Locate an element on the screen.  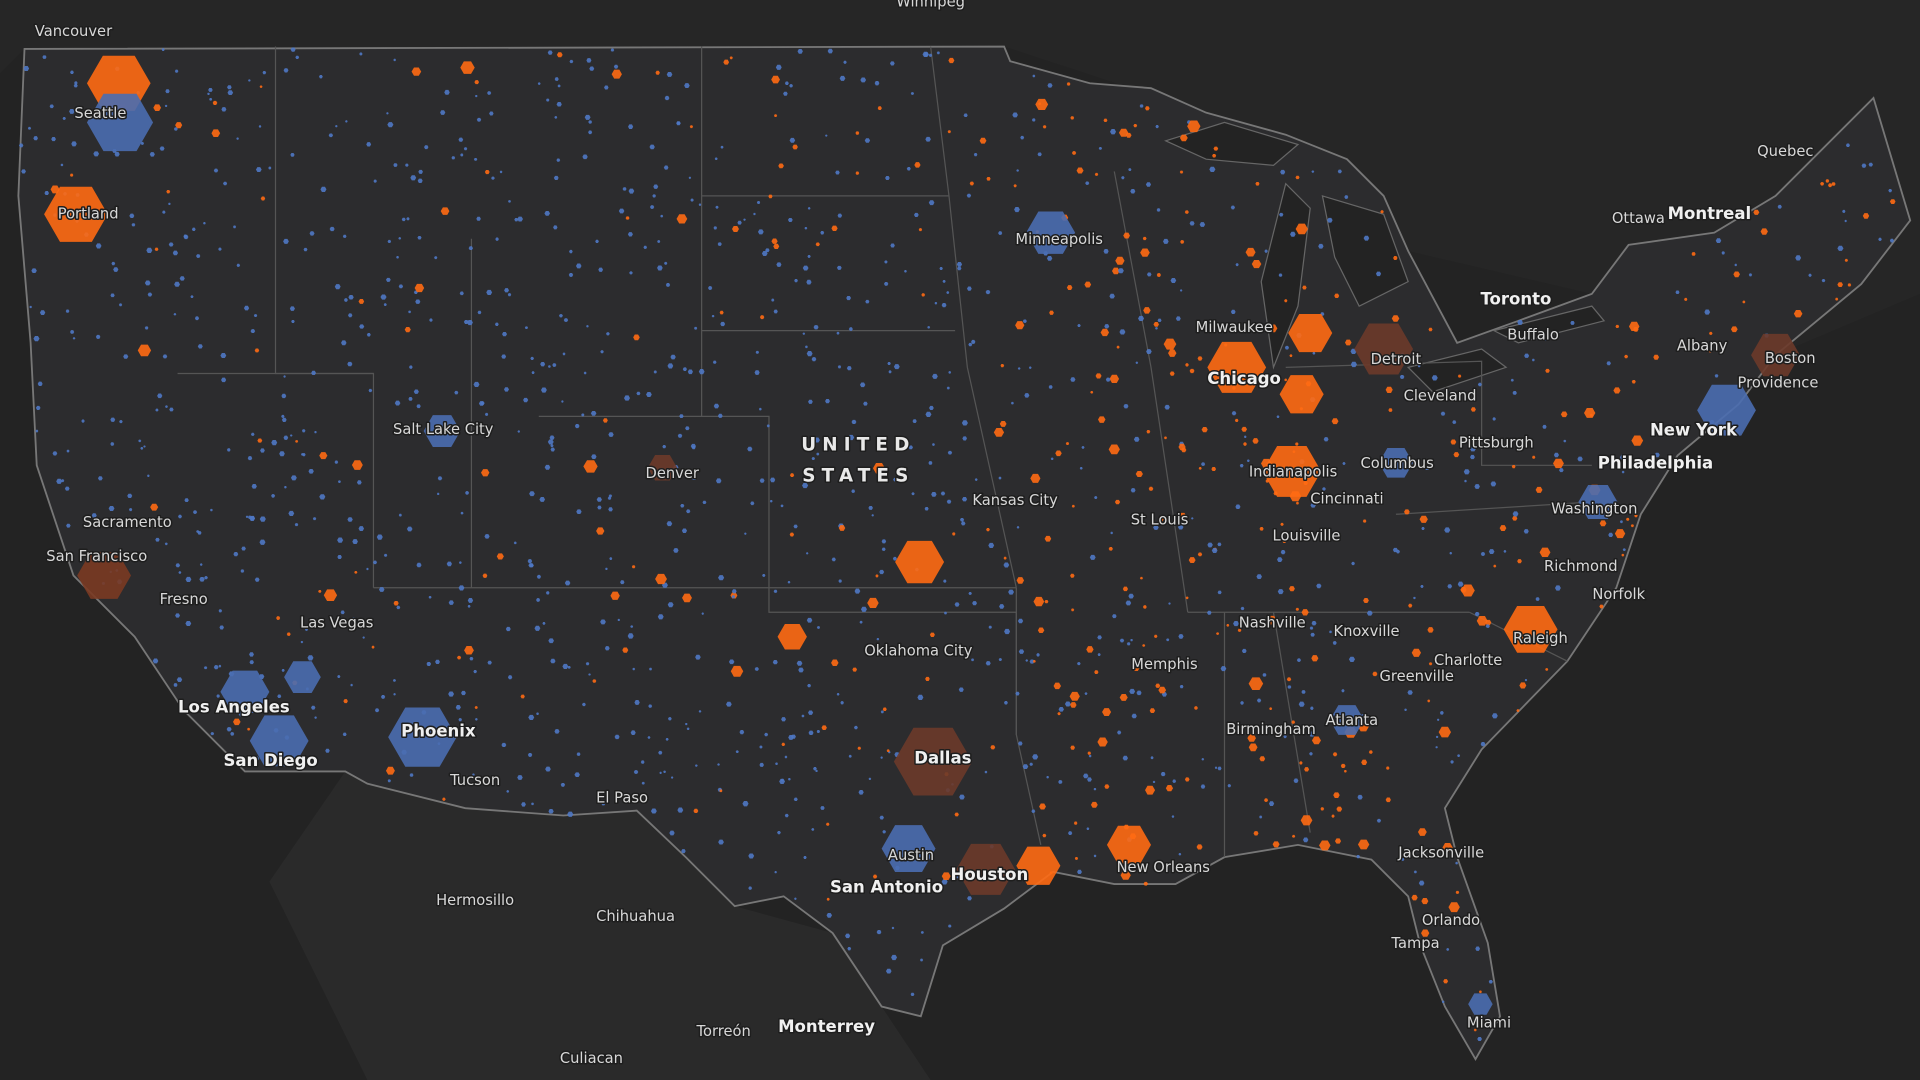
city-label: Oklahoma City is located at coordinates (918, 650).